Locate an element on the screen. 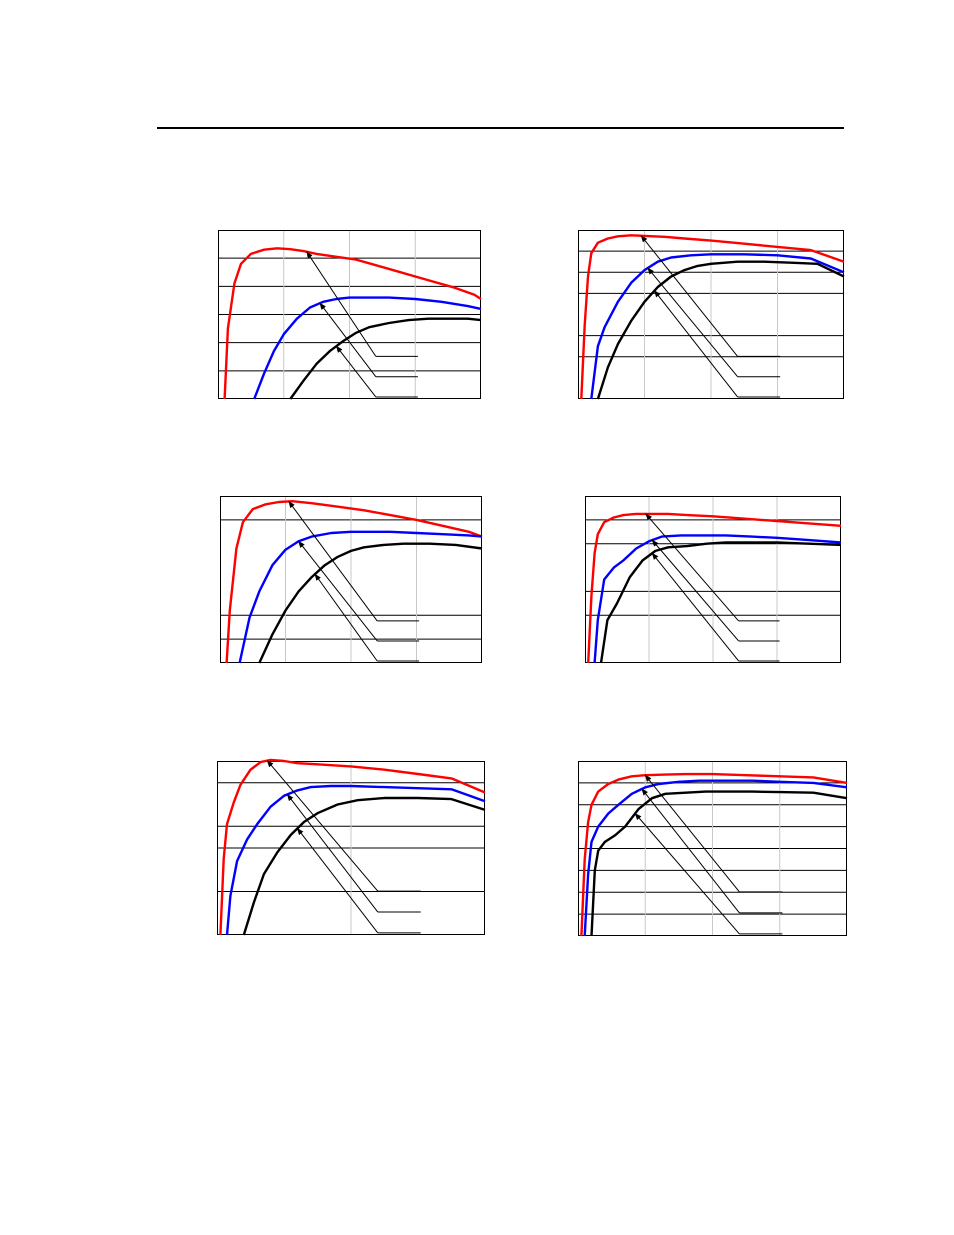 This screenshot has height=1235, width=954. header-rule is located at coordinates (500, 128).